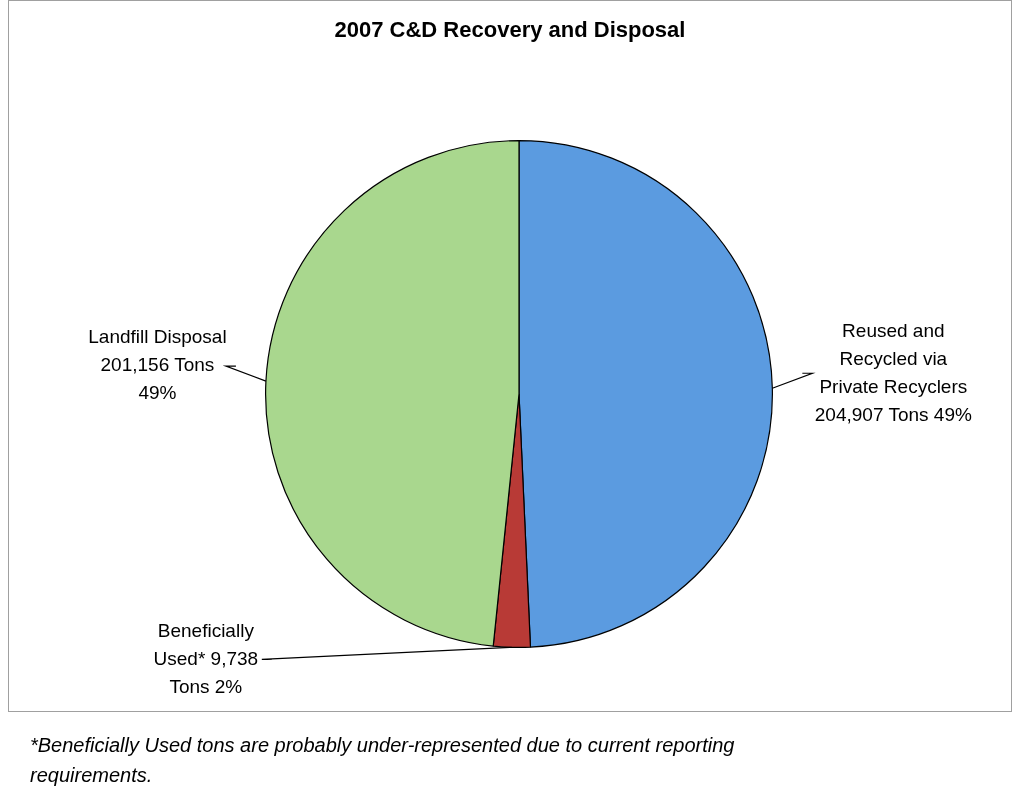  What do you see at coordinates (157, 379) in the screenshot?
I see `data-label: 201,156 Tons 49%` at bounding box center [157, 379].